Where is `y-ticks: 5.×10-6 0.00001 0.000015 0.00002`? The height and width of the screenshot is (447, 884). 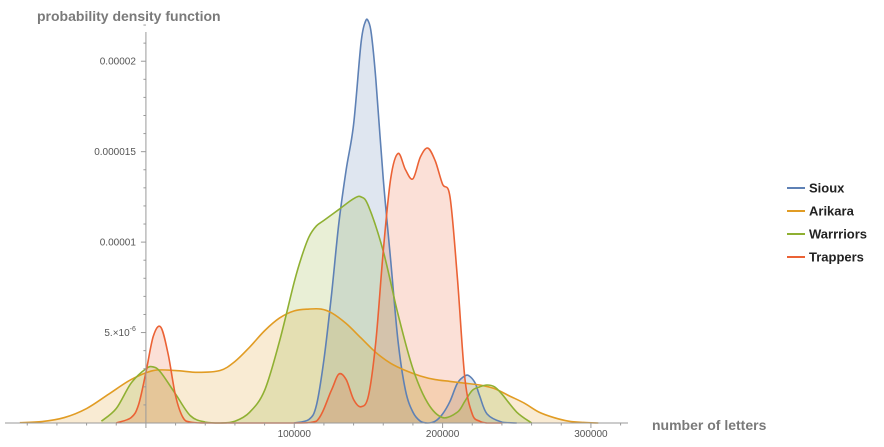 y-ticks: 5.×10-6 0.00001 0.000015 0.00002 is located at coordinates (120, 215).